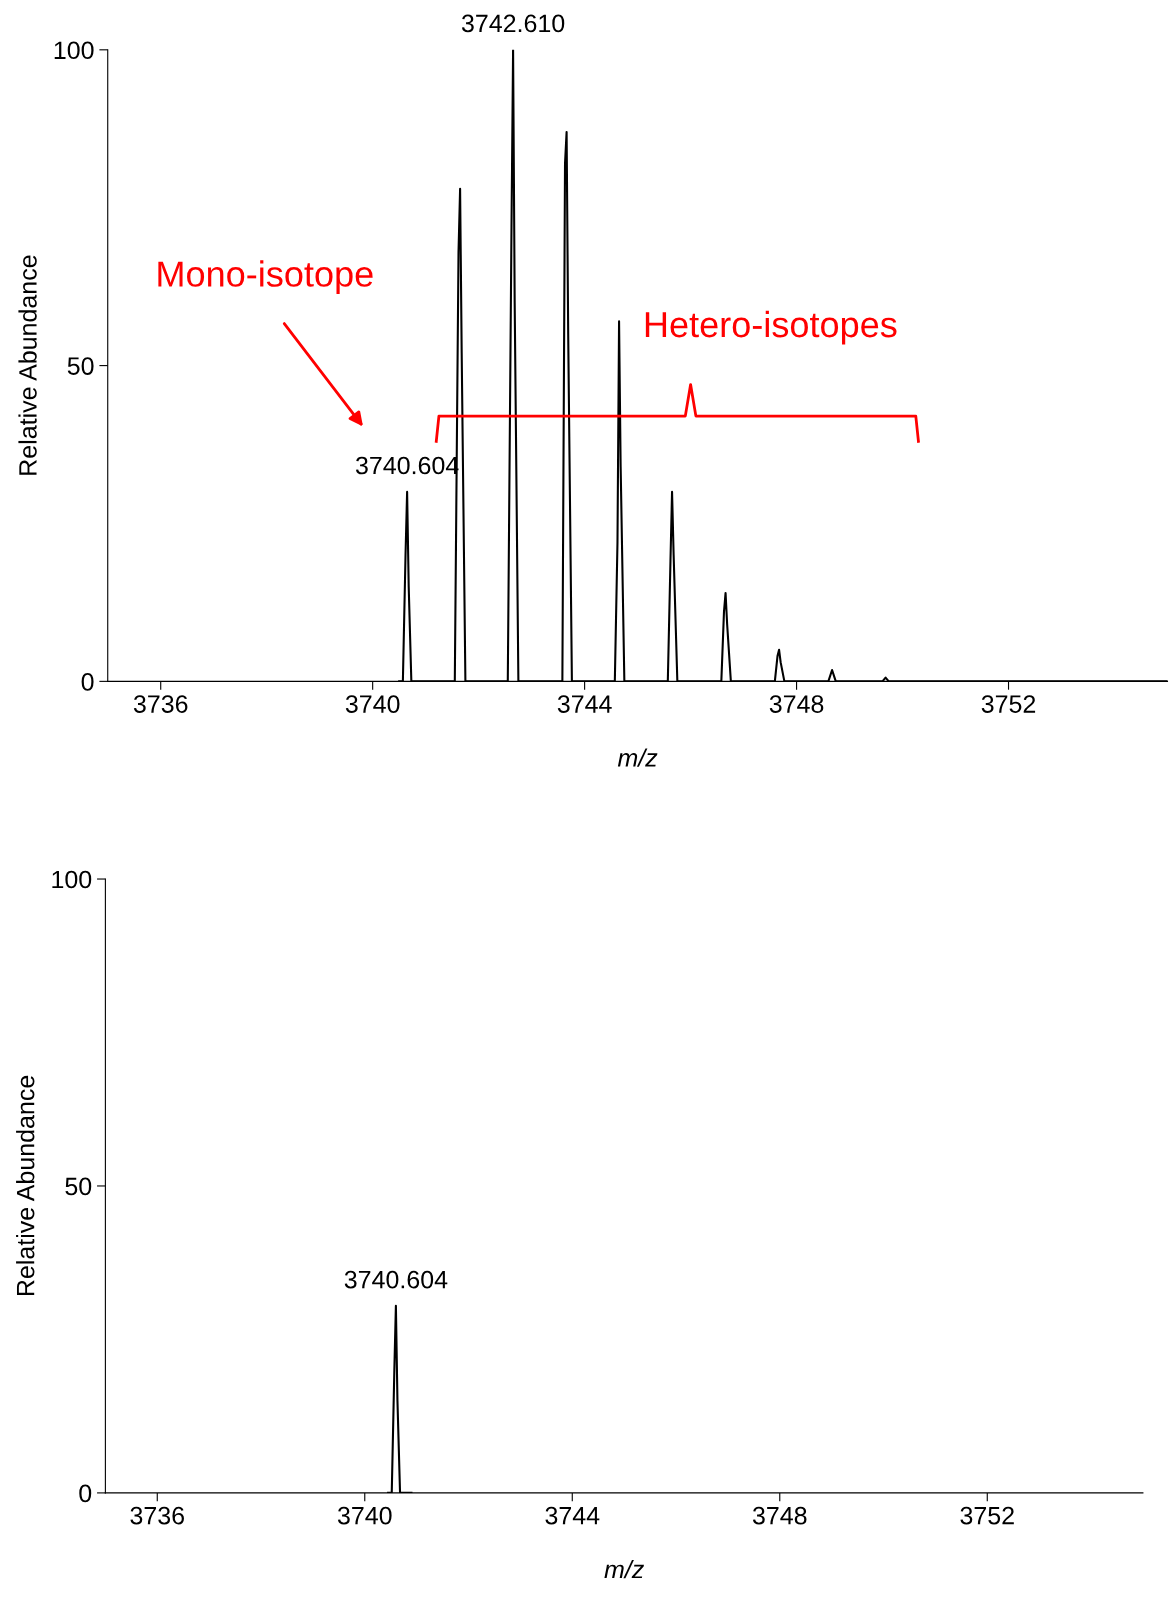  I want to click on annotation: Mono-isotope, so click(265, 277).